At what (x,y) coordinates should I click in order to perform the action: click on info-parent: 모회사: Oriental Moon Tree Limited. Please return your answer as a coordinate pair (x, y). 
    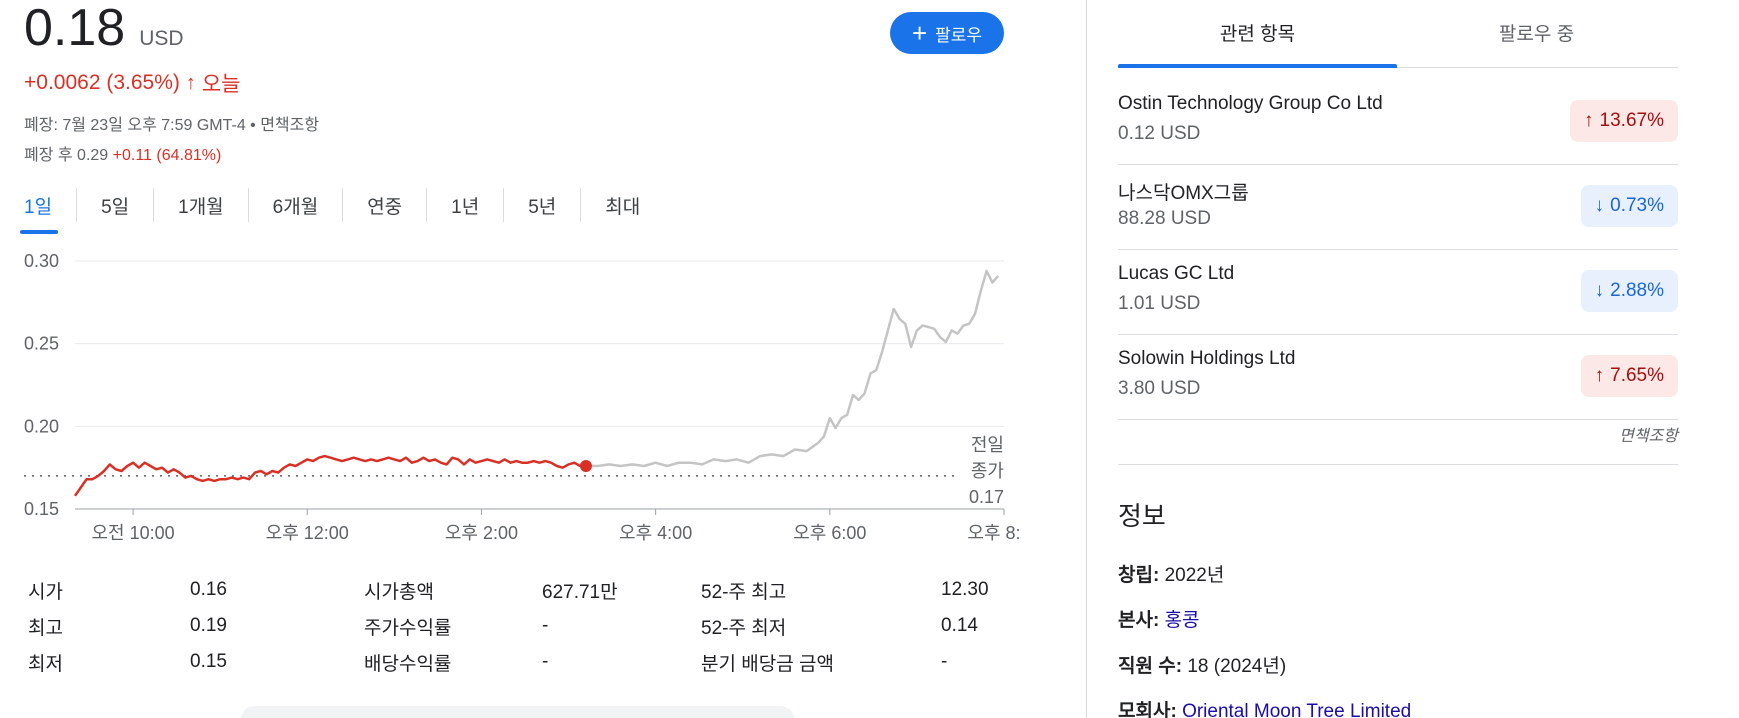
    Looking at the image, I should click on (1264, 707).